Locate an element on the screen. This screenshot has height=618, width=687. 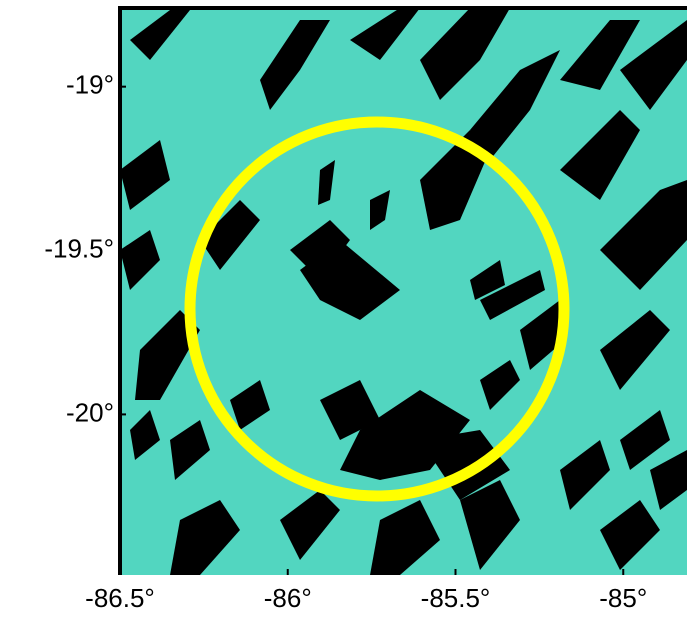
y-tick-label: -19° is located at coordinates (90, 85).